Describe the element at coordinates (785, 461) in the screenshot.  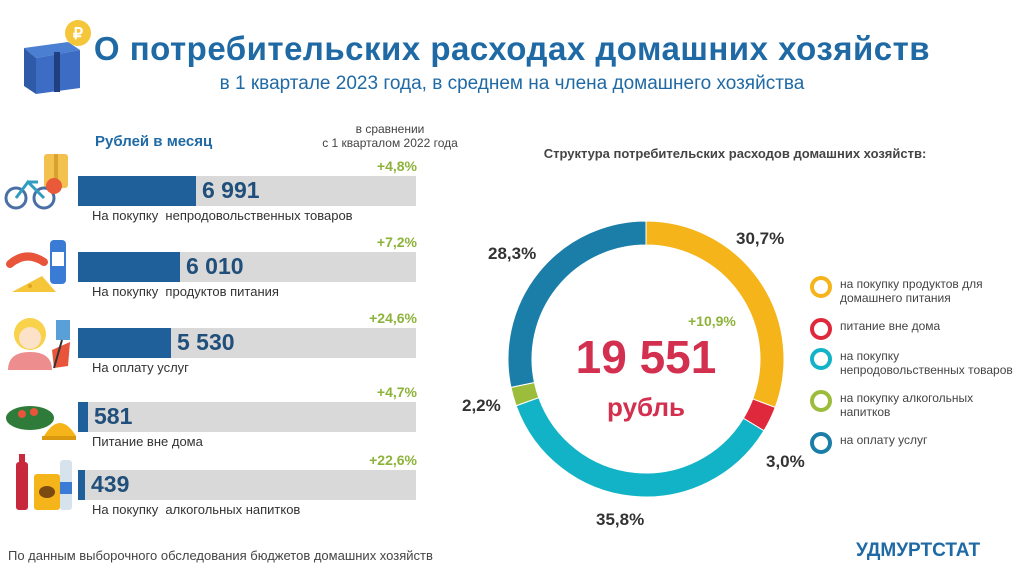
I see `slice-percent-label: 3,0%` at that location.